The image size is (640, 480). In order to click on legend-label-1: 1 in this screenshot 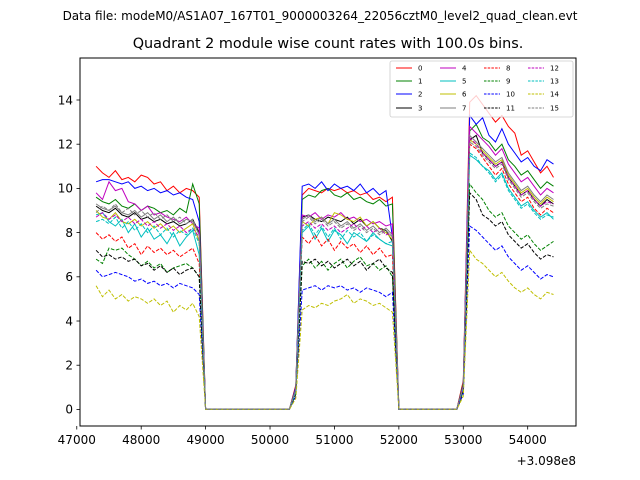, I will do `click(420, 82)`.